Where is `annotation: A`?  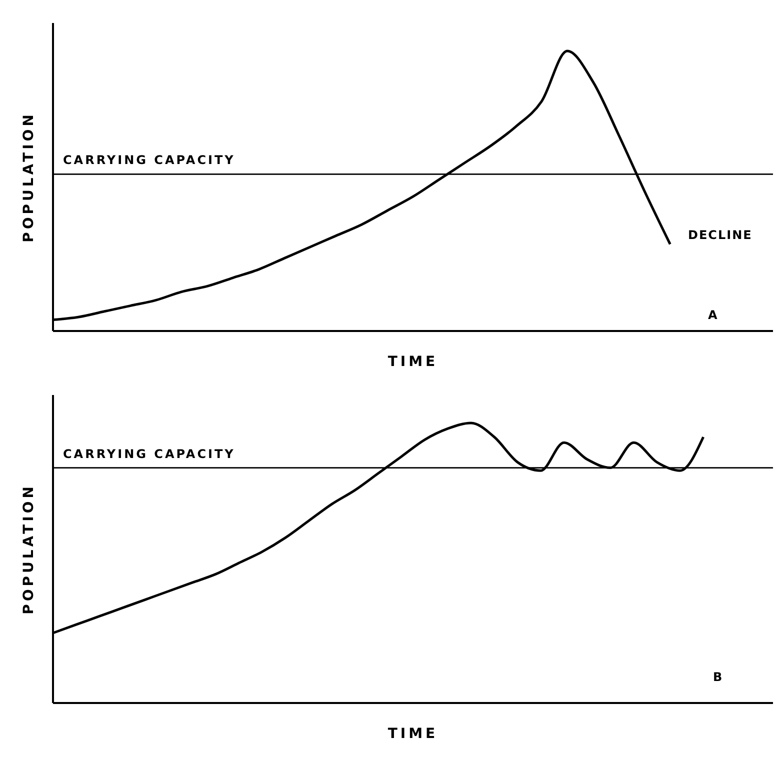
annotation: A is located at coordinates (713, 315).